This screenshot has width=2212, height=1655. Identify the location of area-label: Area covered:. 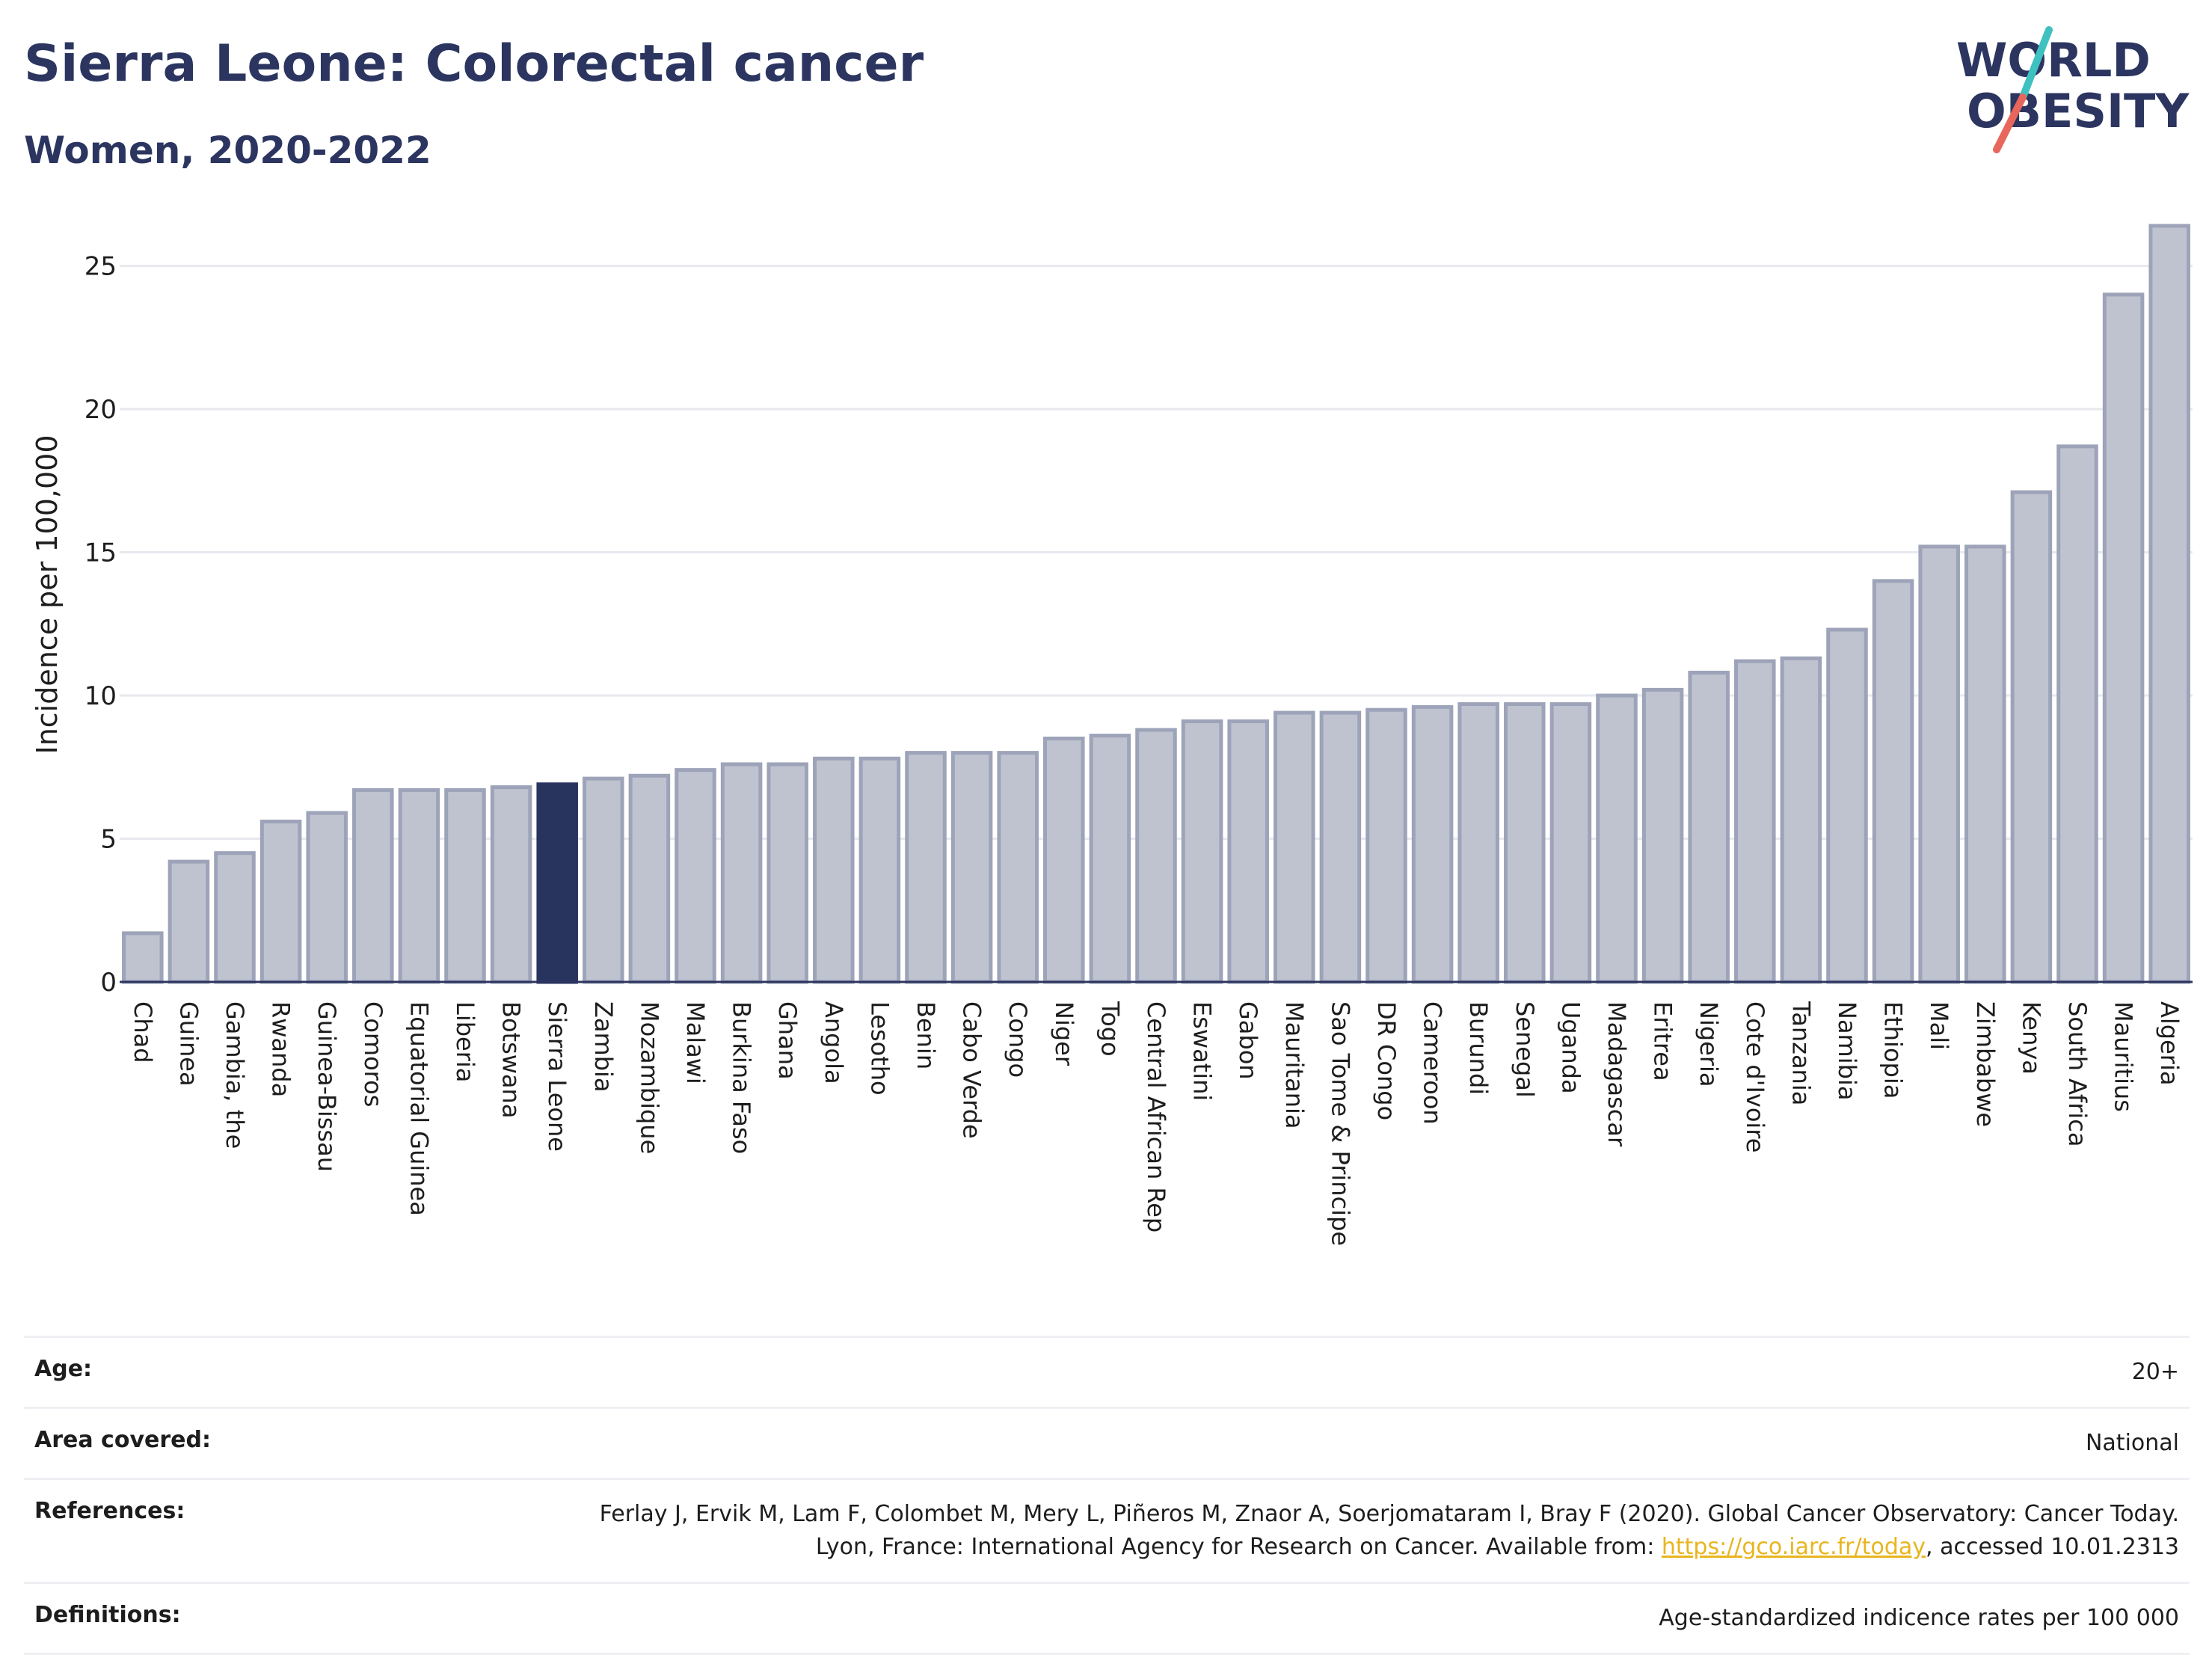
(122, 1440).